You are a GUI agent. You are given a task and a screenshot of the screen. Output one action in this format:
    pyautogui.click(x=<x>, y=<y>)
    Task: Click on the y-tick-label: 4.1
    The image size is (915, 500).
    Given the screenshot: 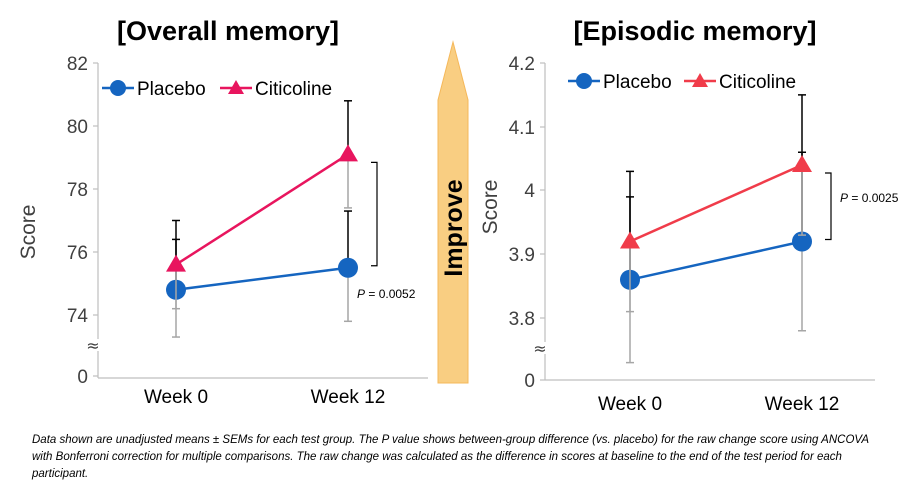 What is the action you would take?
    pyautogui.click(x=522, y=128)
    